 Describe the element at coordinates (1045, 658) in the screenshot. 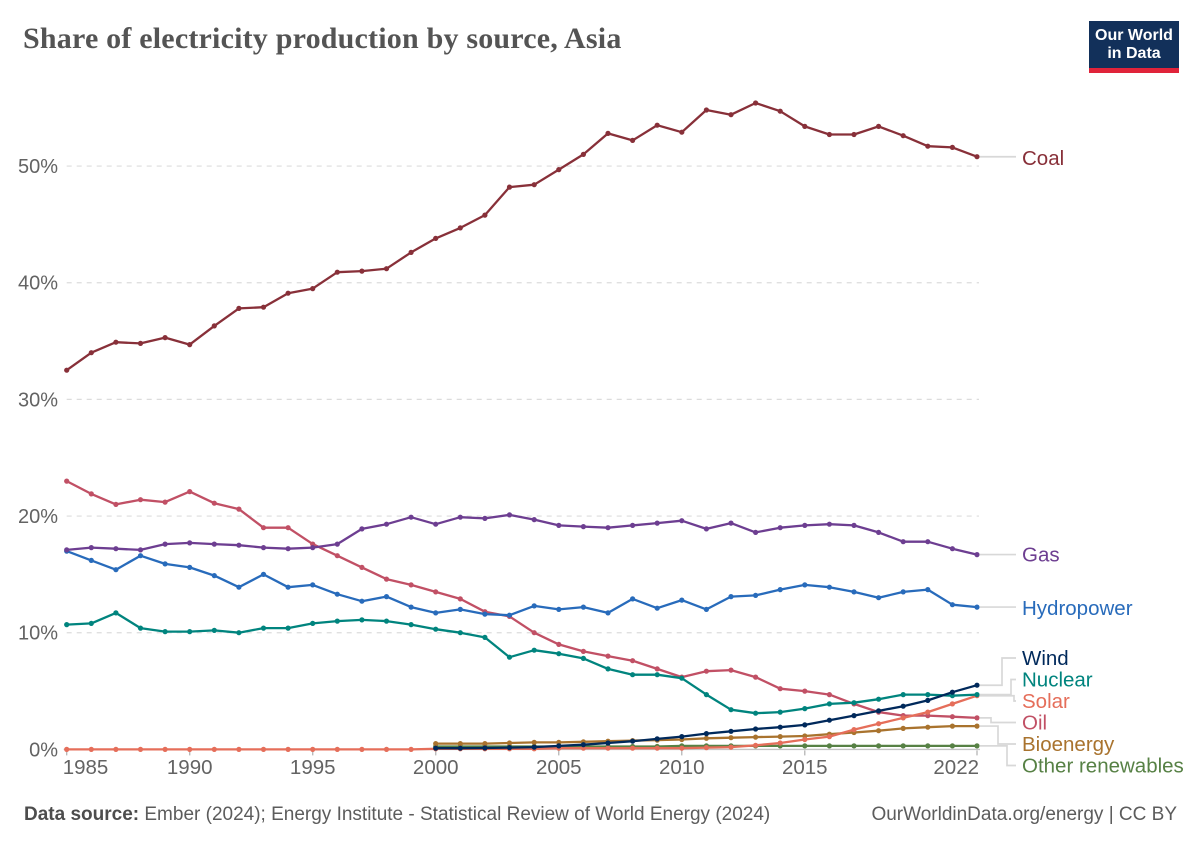

I see `series-label-wind: Wind` at that location.